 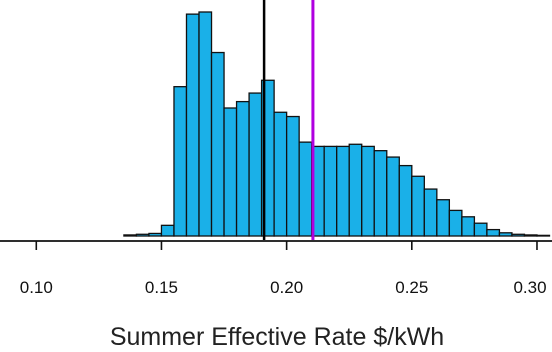 I want to click on x-axis-title: Summer Effective Rate $/kWh, so click(x=277, y=337).